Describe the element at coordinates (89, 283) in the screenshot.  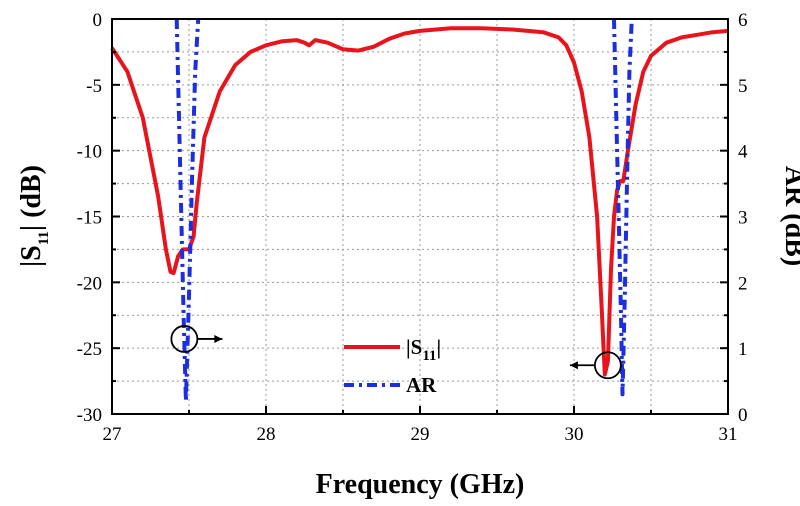
I see `y-left-tick-label: -20` at that location.